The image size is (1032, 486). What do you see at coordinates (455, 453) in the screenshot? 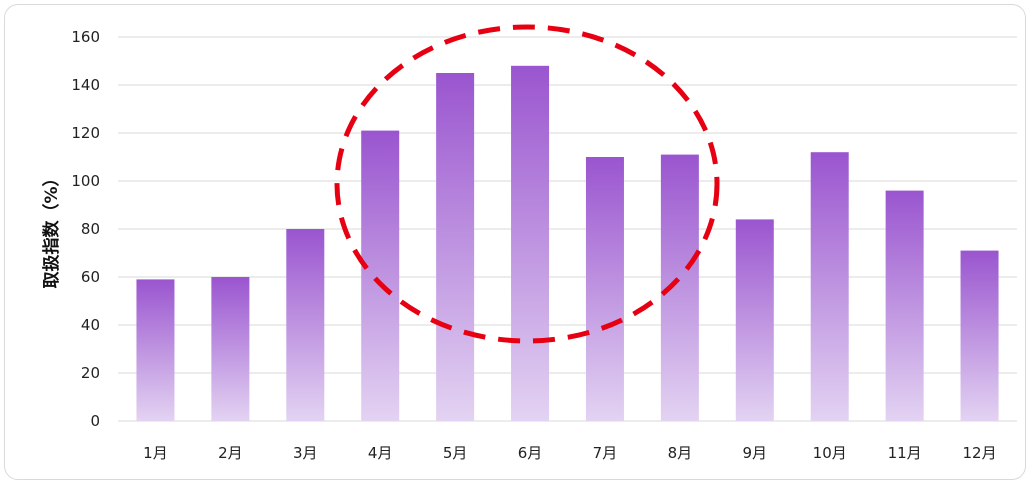
I see `x-tick-label: 5月` at bounding box center [455, 453].